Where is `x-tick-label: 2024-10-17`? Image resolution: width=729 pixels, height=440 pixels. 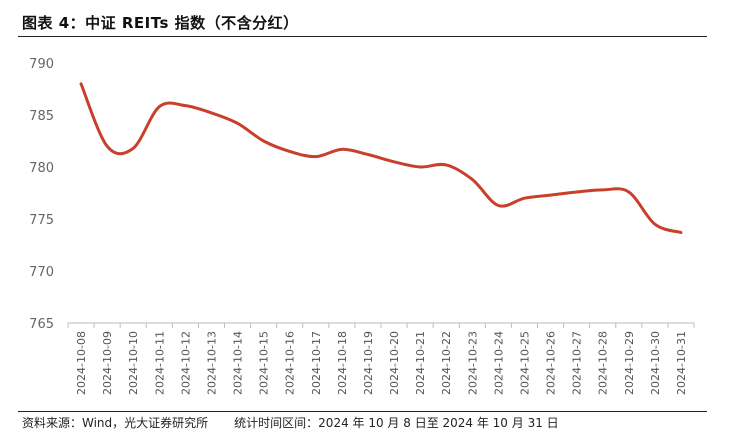
x-tick-label: 2024-10-17 is located at coordinates (316, 363).